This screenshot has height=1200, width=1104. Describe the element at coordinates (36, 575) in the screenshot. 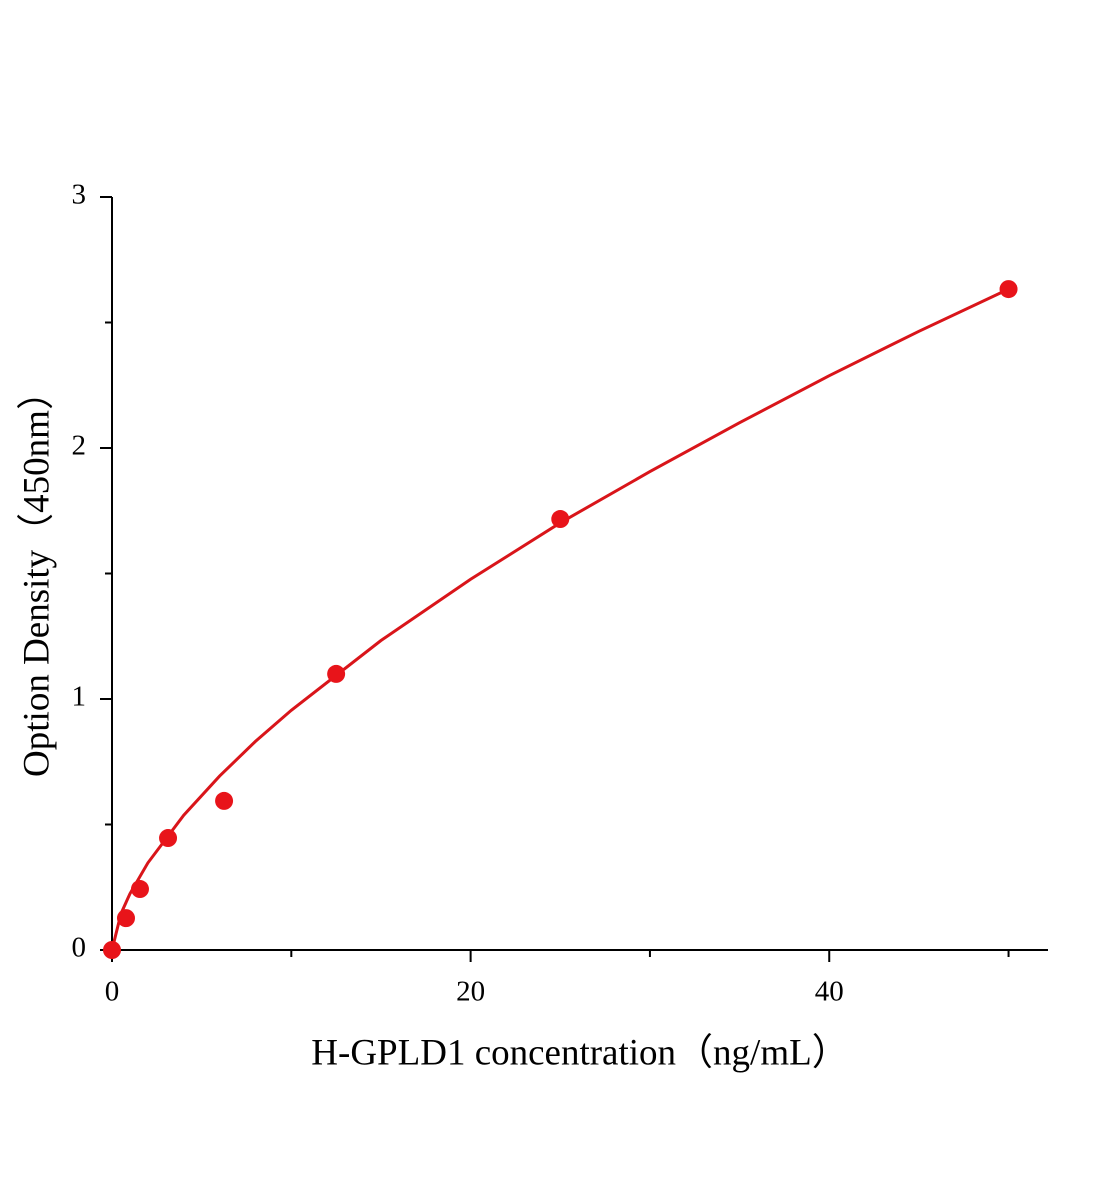

I see `y-axis-title: Option Density（450nm）` at that location.